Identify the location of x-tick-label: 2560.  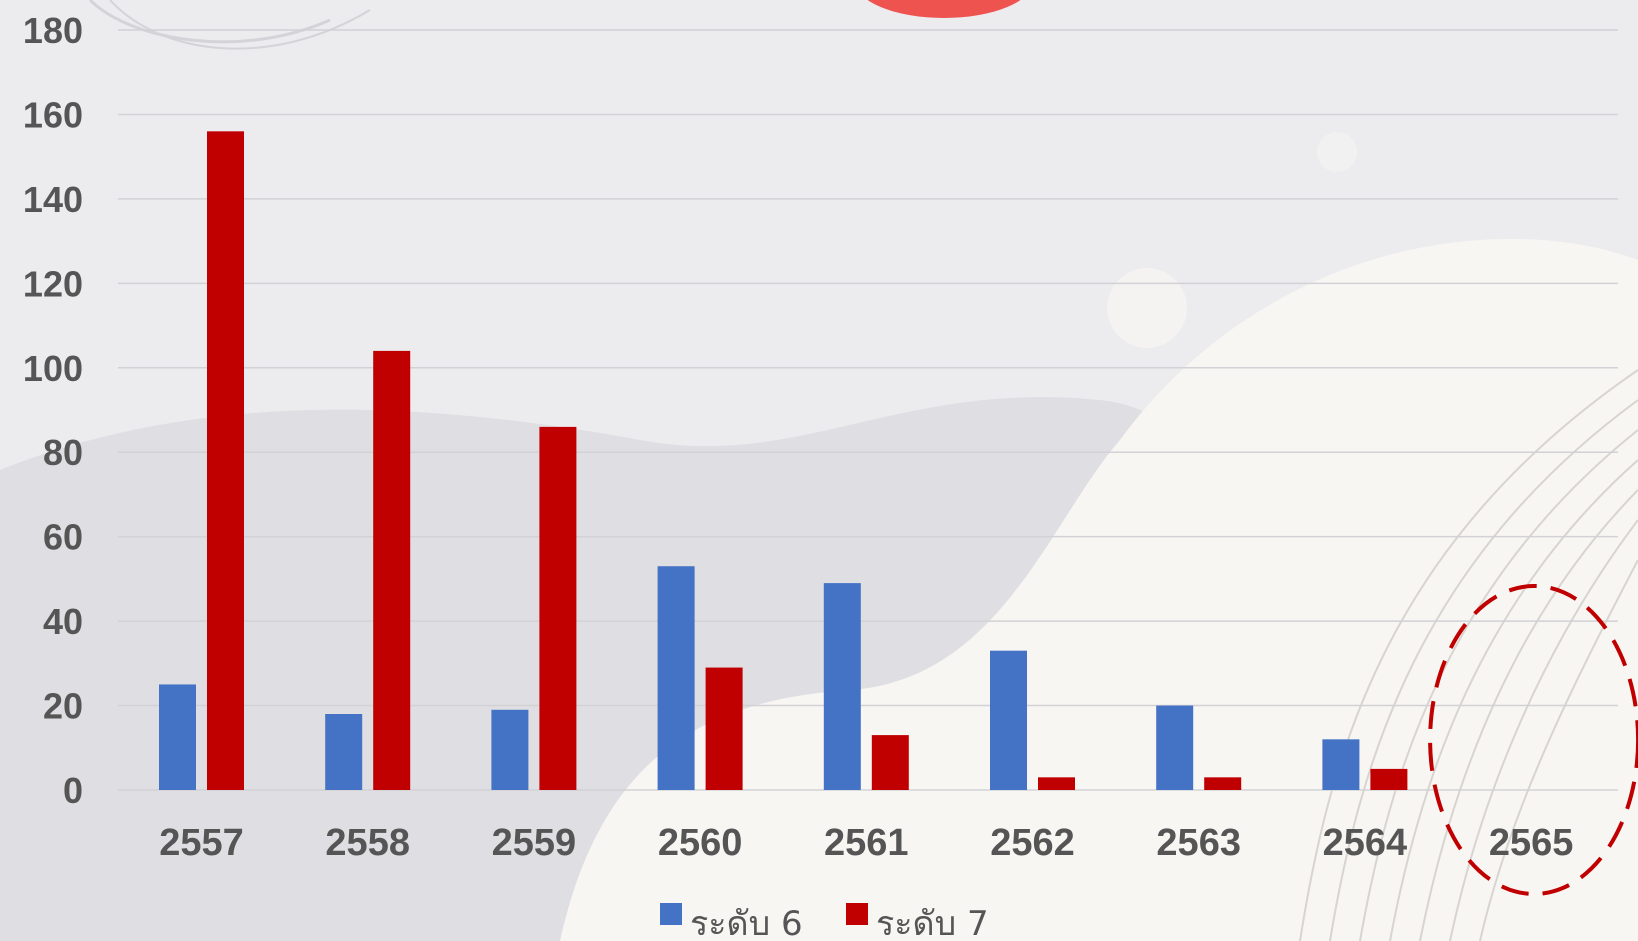
(700, 843).